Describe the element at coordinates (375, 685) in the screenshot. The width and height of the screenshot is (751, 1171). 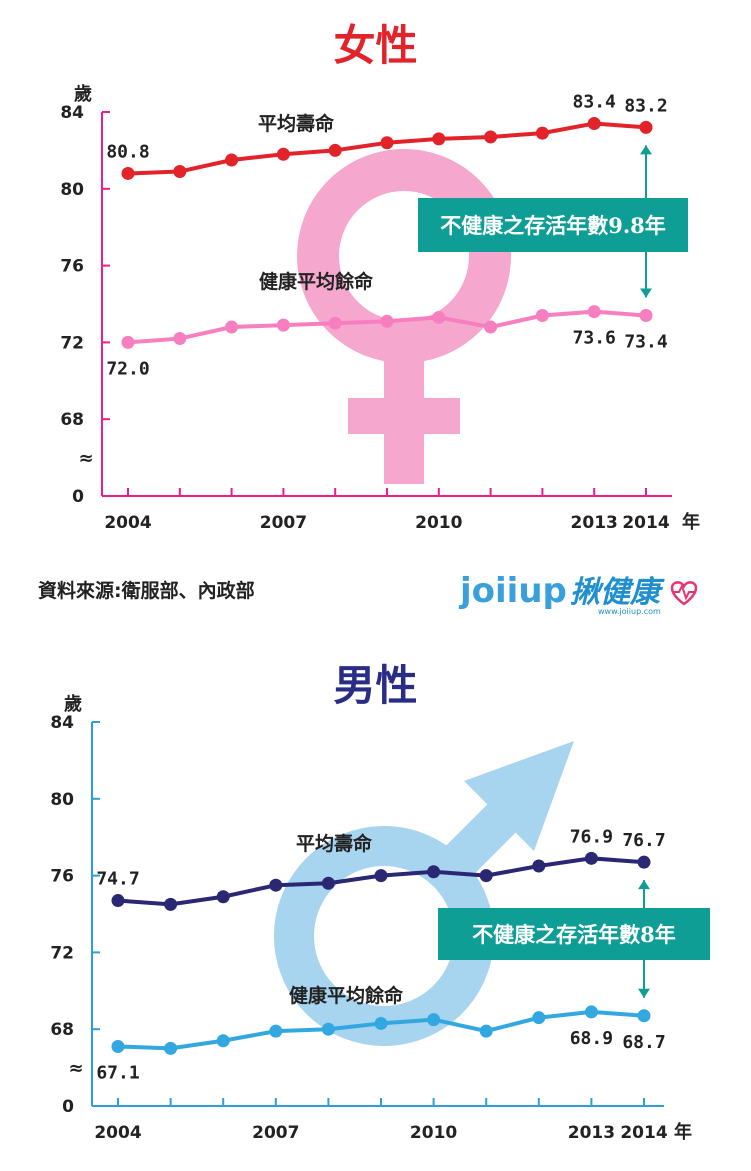
I see `male-chart-title: 男性` at that location.